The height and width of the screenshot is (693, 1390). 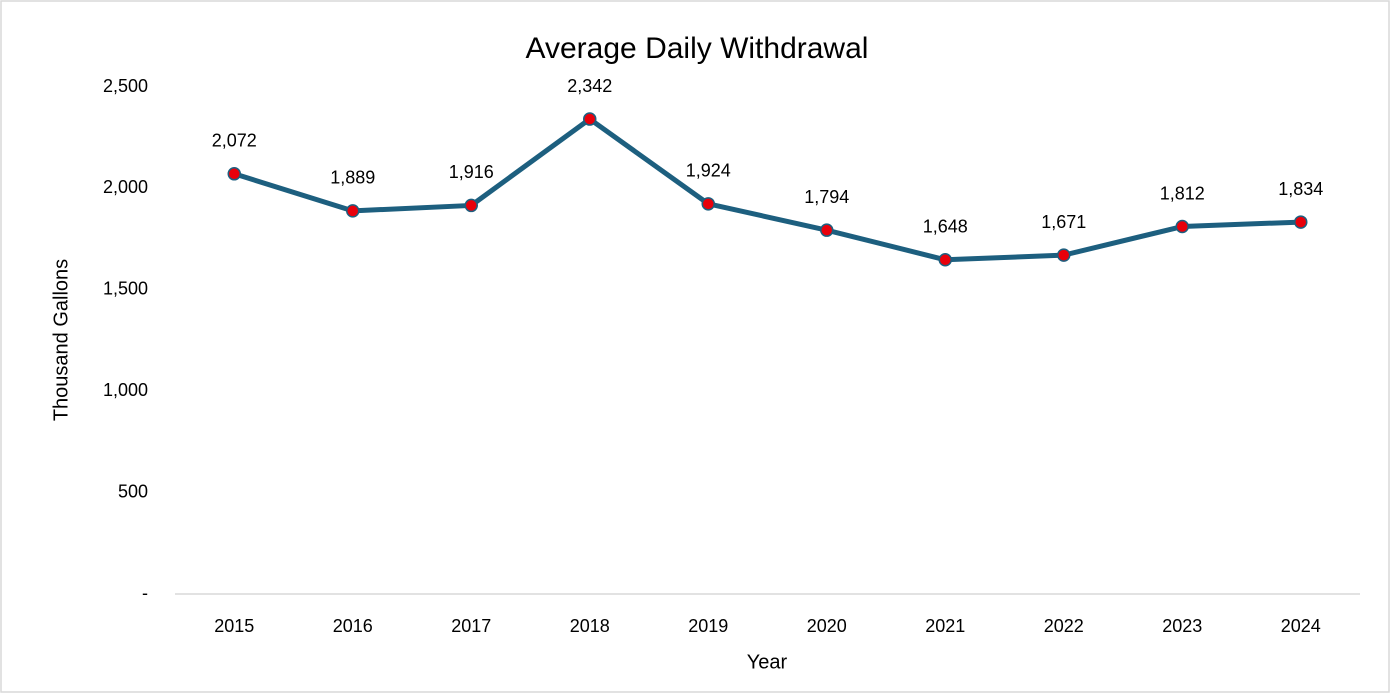 What do you see at coordinates (1063, 222) in the screenshot?
I see `data-label: 1,671` at bounding box center [1063, 222].